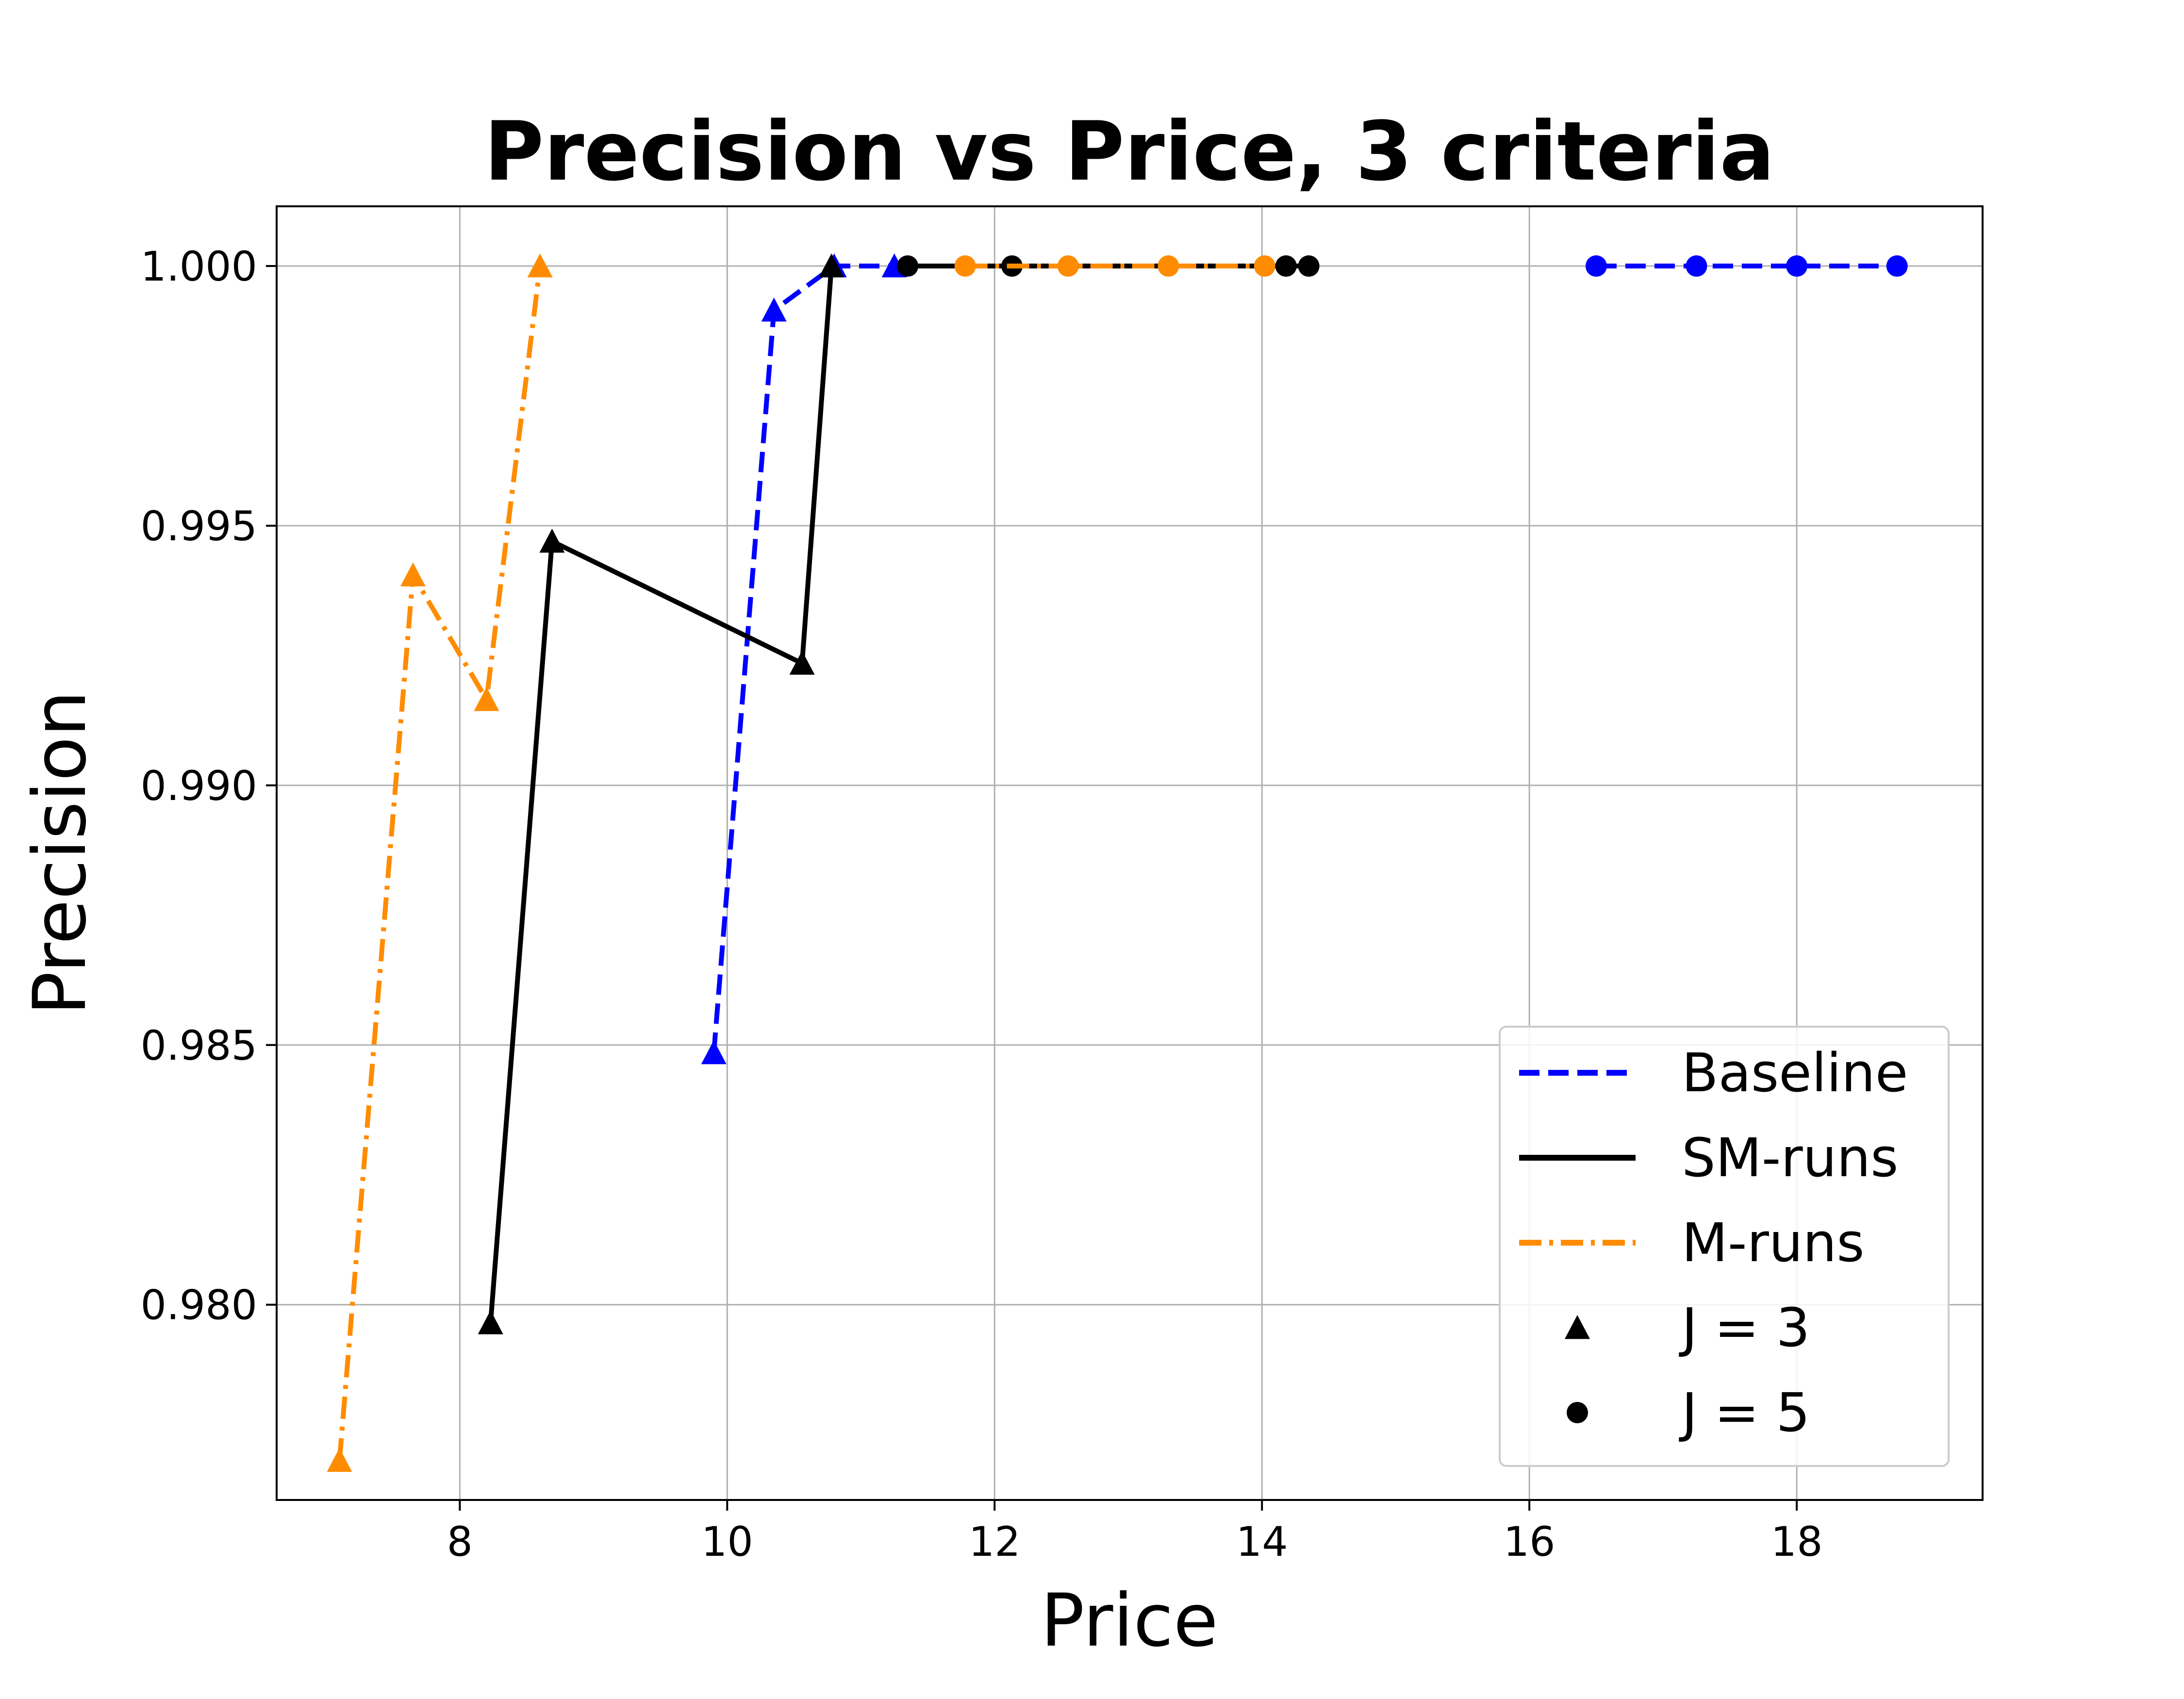 Image resolution: width=2184 pixels, height=1699 pixels. What do you see at coordinates (1744, 1413) in the screenshot?
I see `legend-label: J = 5` at bounding box center [1744, 1413].